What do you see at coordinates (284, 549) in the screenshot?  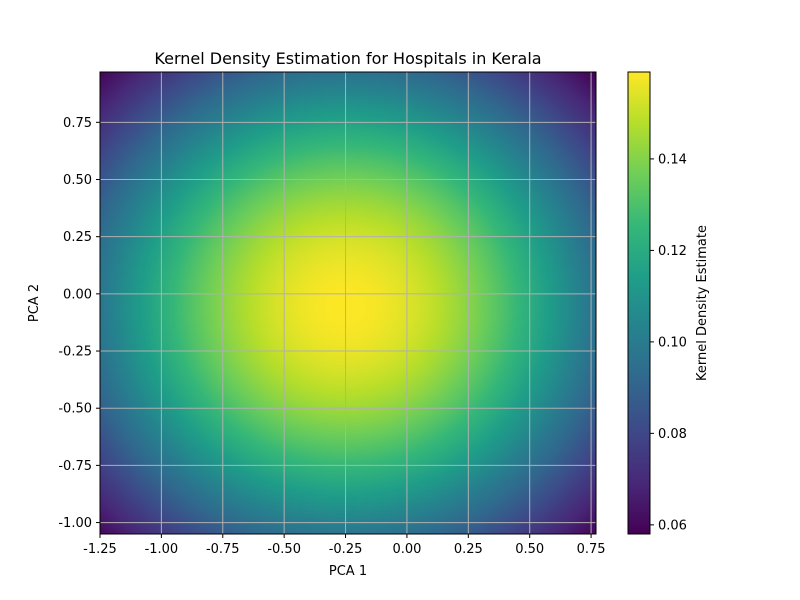 I see `x-tick-label: -0.50` at bounding box center [284, 549].